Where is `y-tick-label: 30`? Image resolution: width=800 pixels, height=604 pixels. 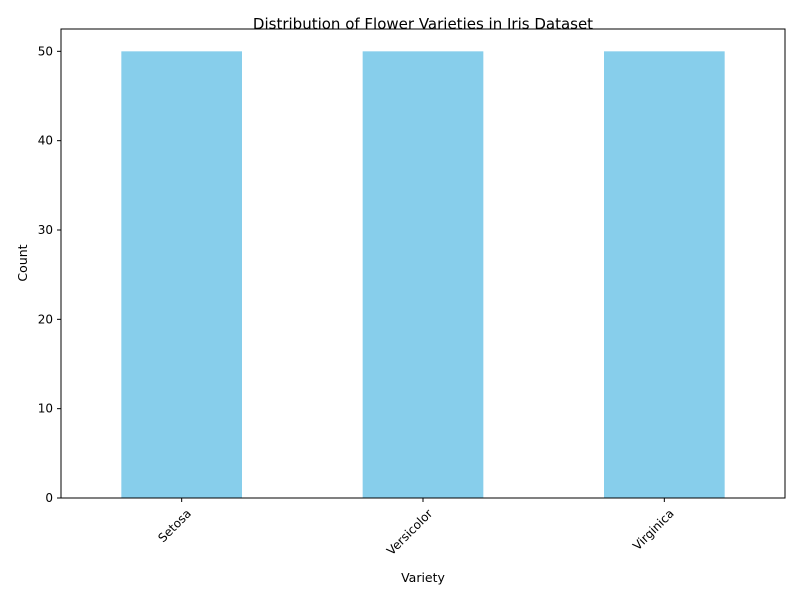 y-tick-label: 30 is located at coordinates (45, 230).